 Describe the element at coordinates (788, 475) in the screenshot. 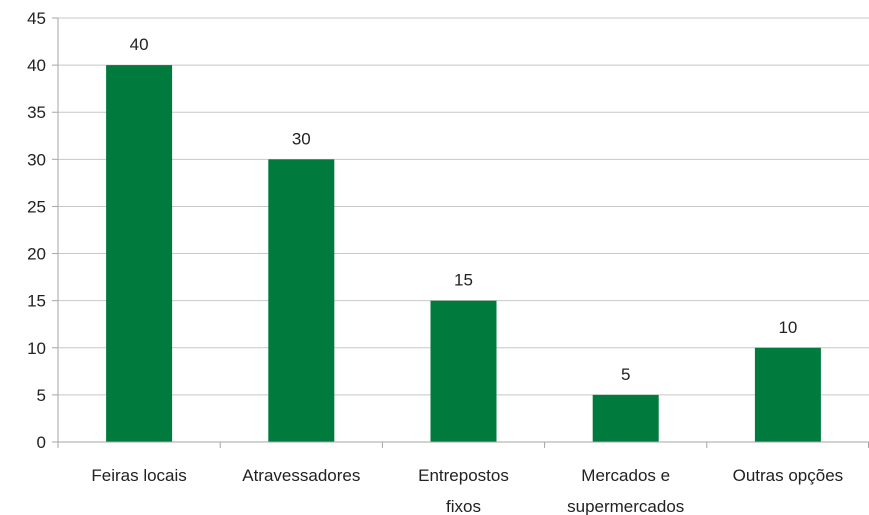

I see `category-label-4: Outras opções` at that location.